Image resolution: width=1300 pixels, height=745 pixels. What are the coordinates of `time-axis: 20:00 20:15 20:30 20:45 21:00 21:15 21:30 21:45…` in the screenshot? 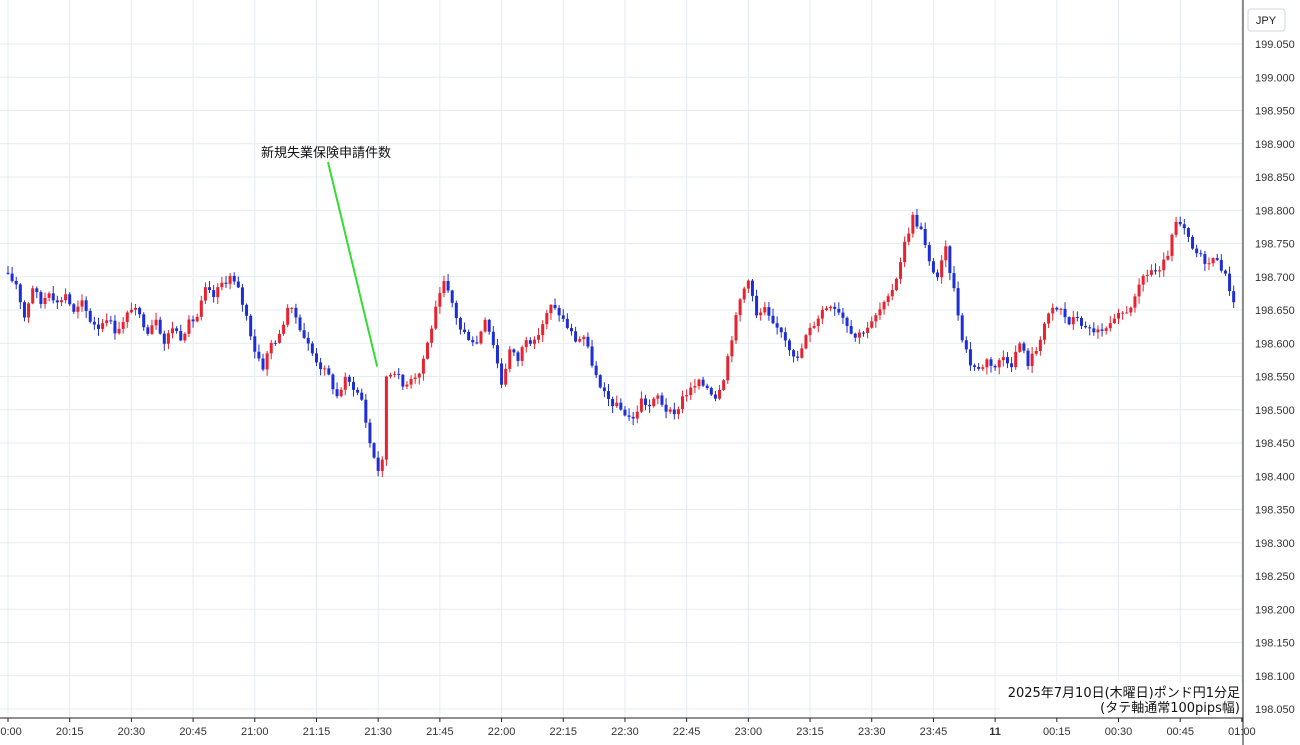 It's located at (628, 727).